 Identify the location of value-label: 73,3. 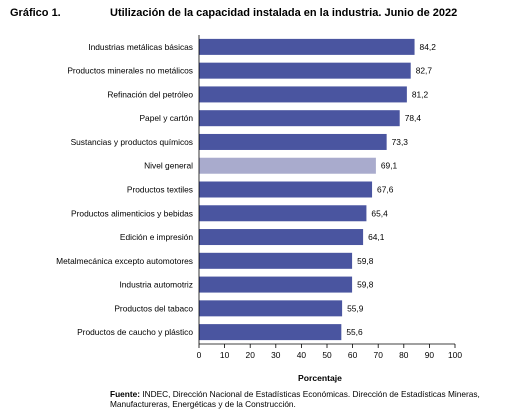
(400, 142).